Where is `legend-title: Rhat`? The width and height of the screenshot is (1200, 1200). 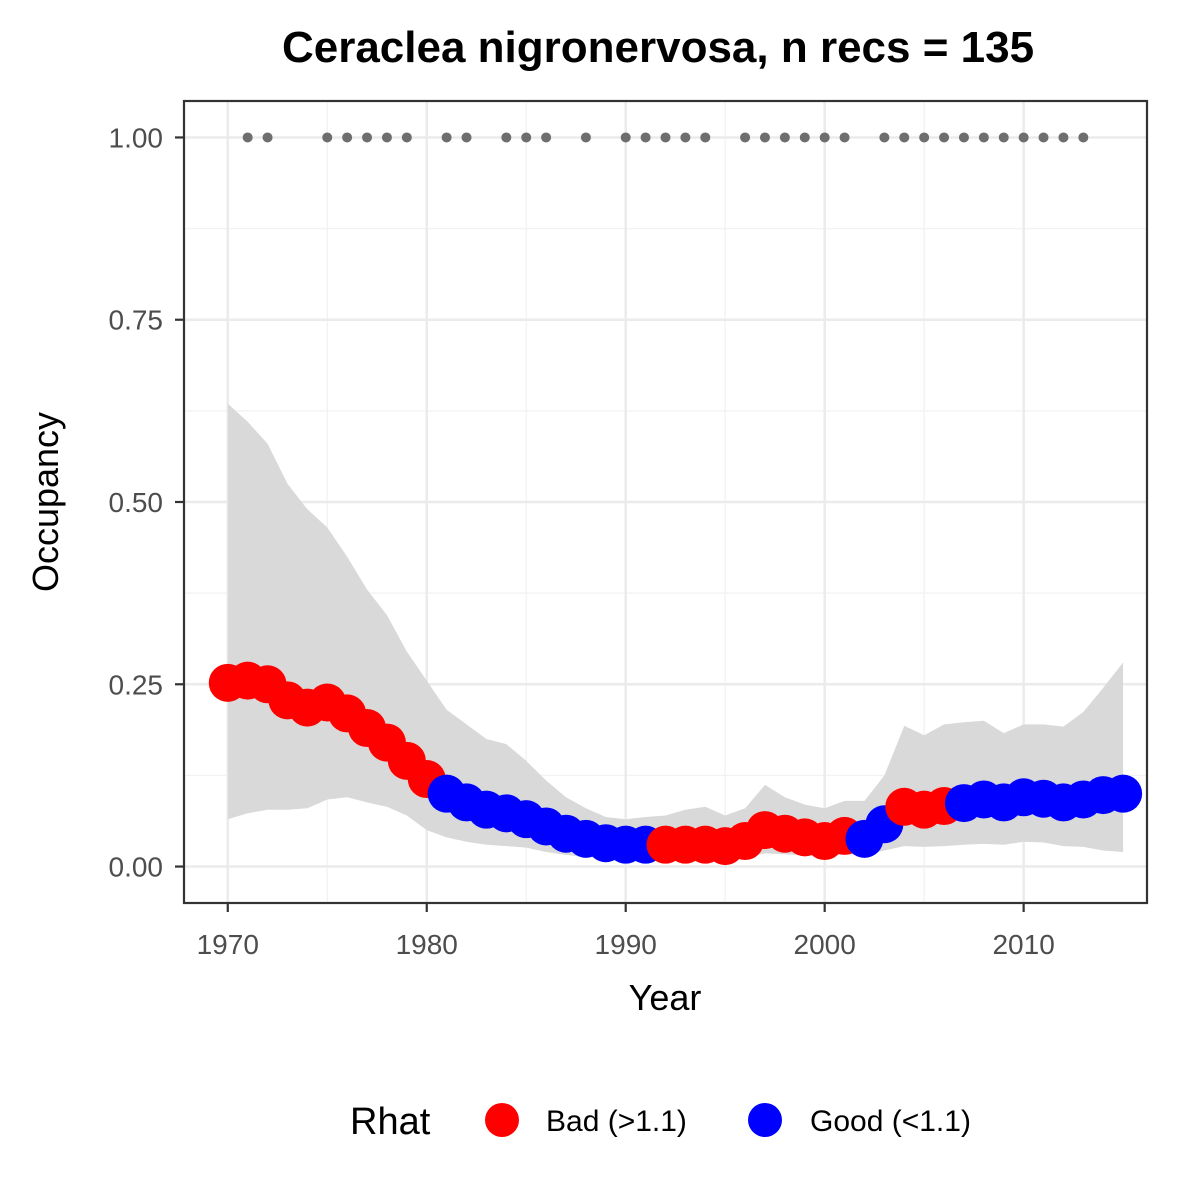 legend-title: Rhat is located at coordinates (390, 1122).